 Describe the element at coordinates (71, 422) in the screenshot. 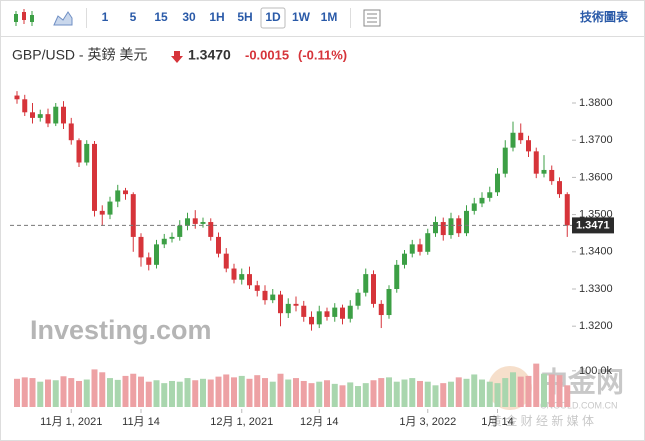

I see `x-tick-label: 11月 1, 2021` at that location.